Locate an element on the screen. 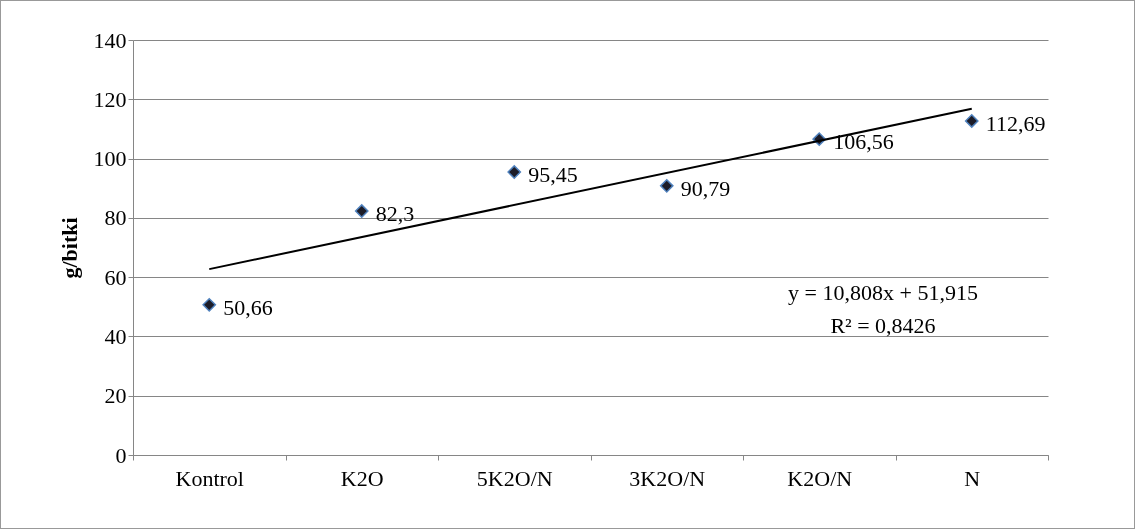  y-tick-label: 120 is located at coordinates (110, 99).